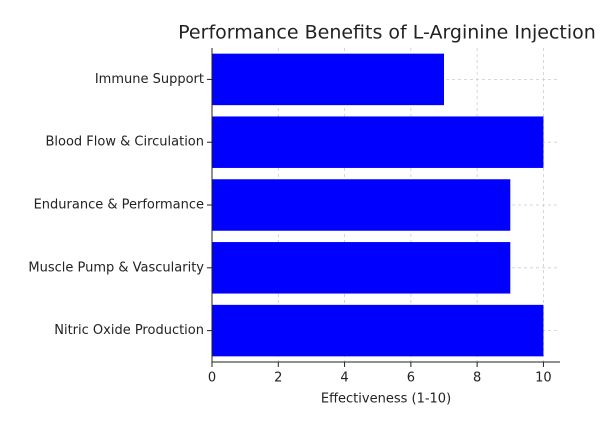 Image resolution: width=600 pixels, height=430 pixels. I want to click on x-axis-label: Effectiveness (1-10), so click(386, 399).